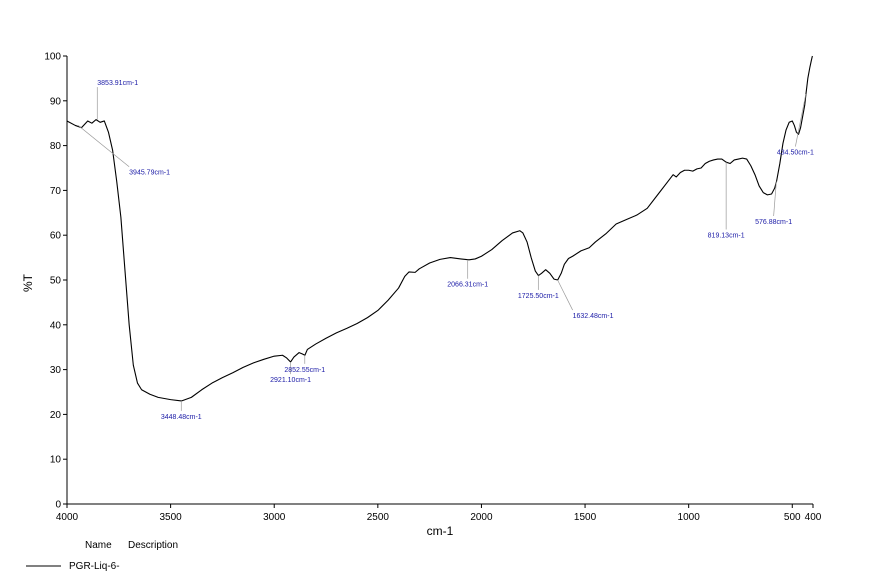 The height and width of the screenshot is (580, 873). Describe the element at coordinates (795, 153) in the screenshot. I see `peak-label: 434.50cm-1` at that location.